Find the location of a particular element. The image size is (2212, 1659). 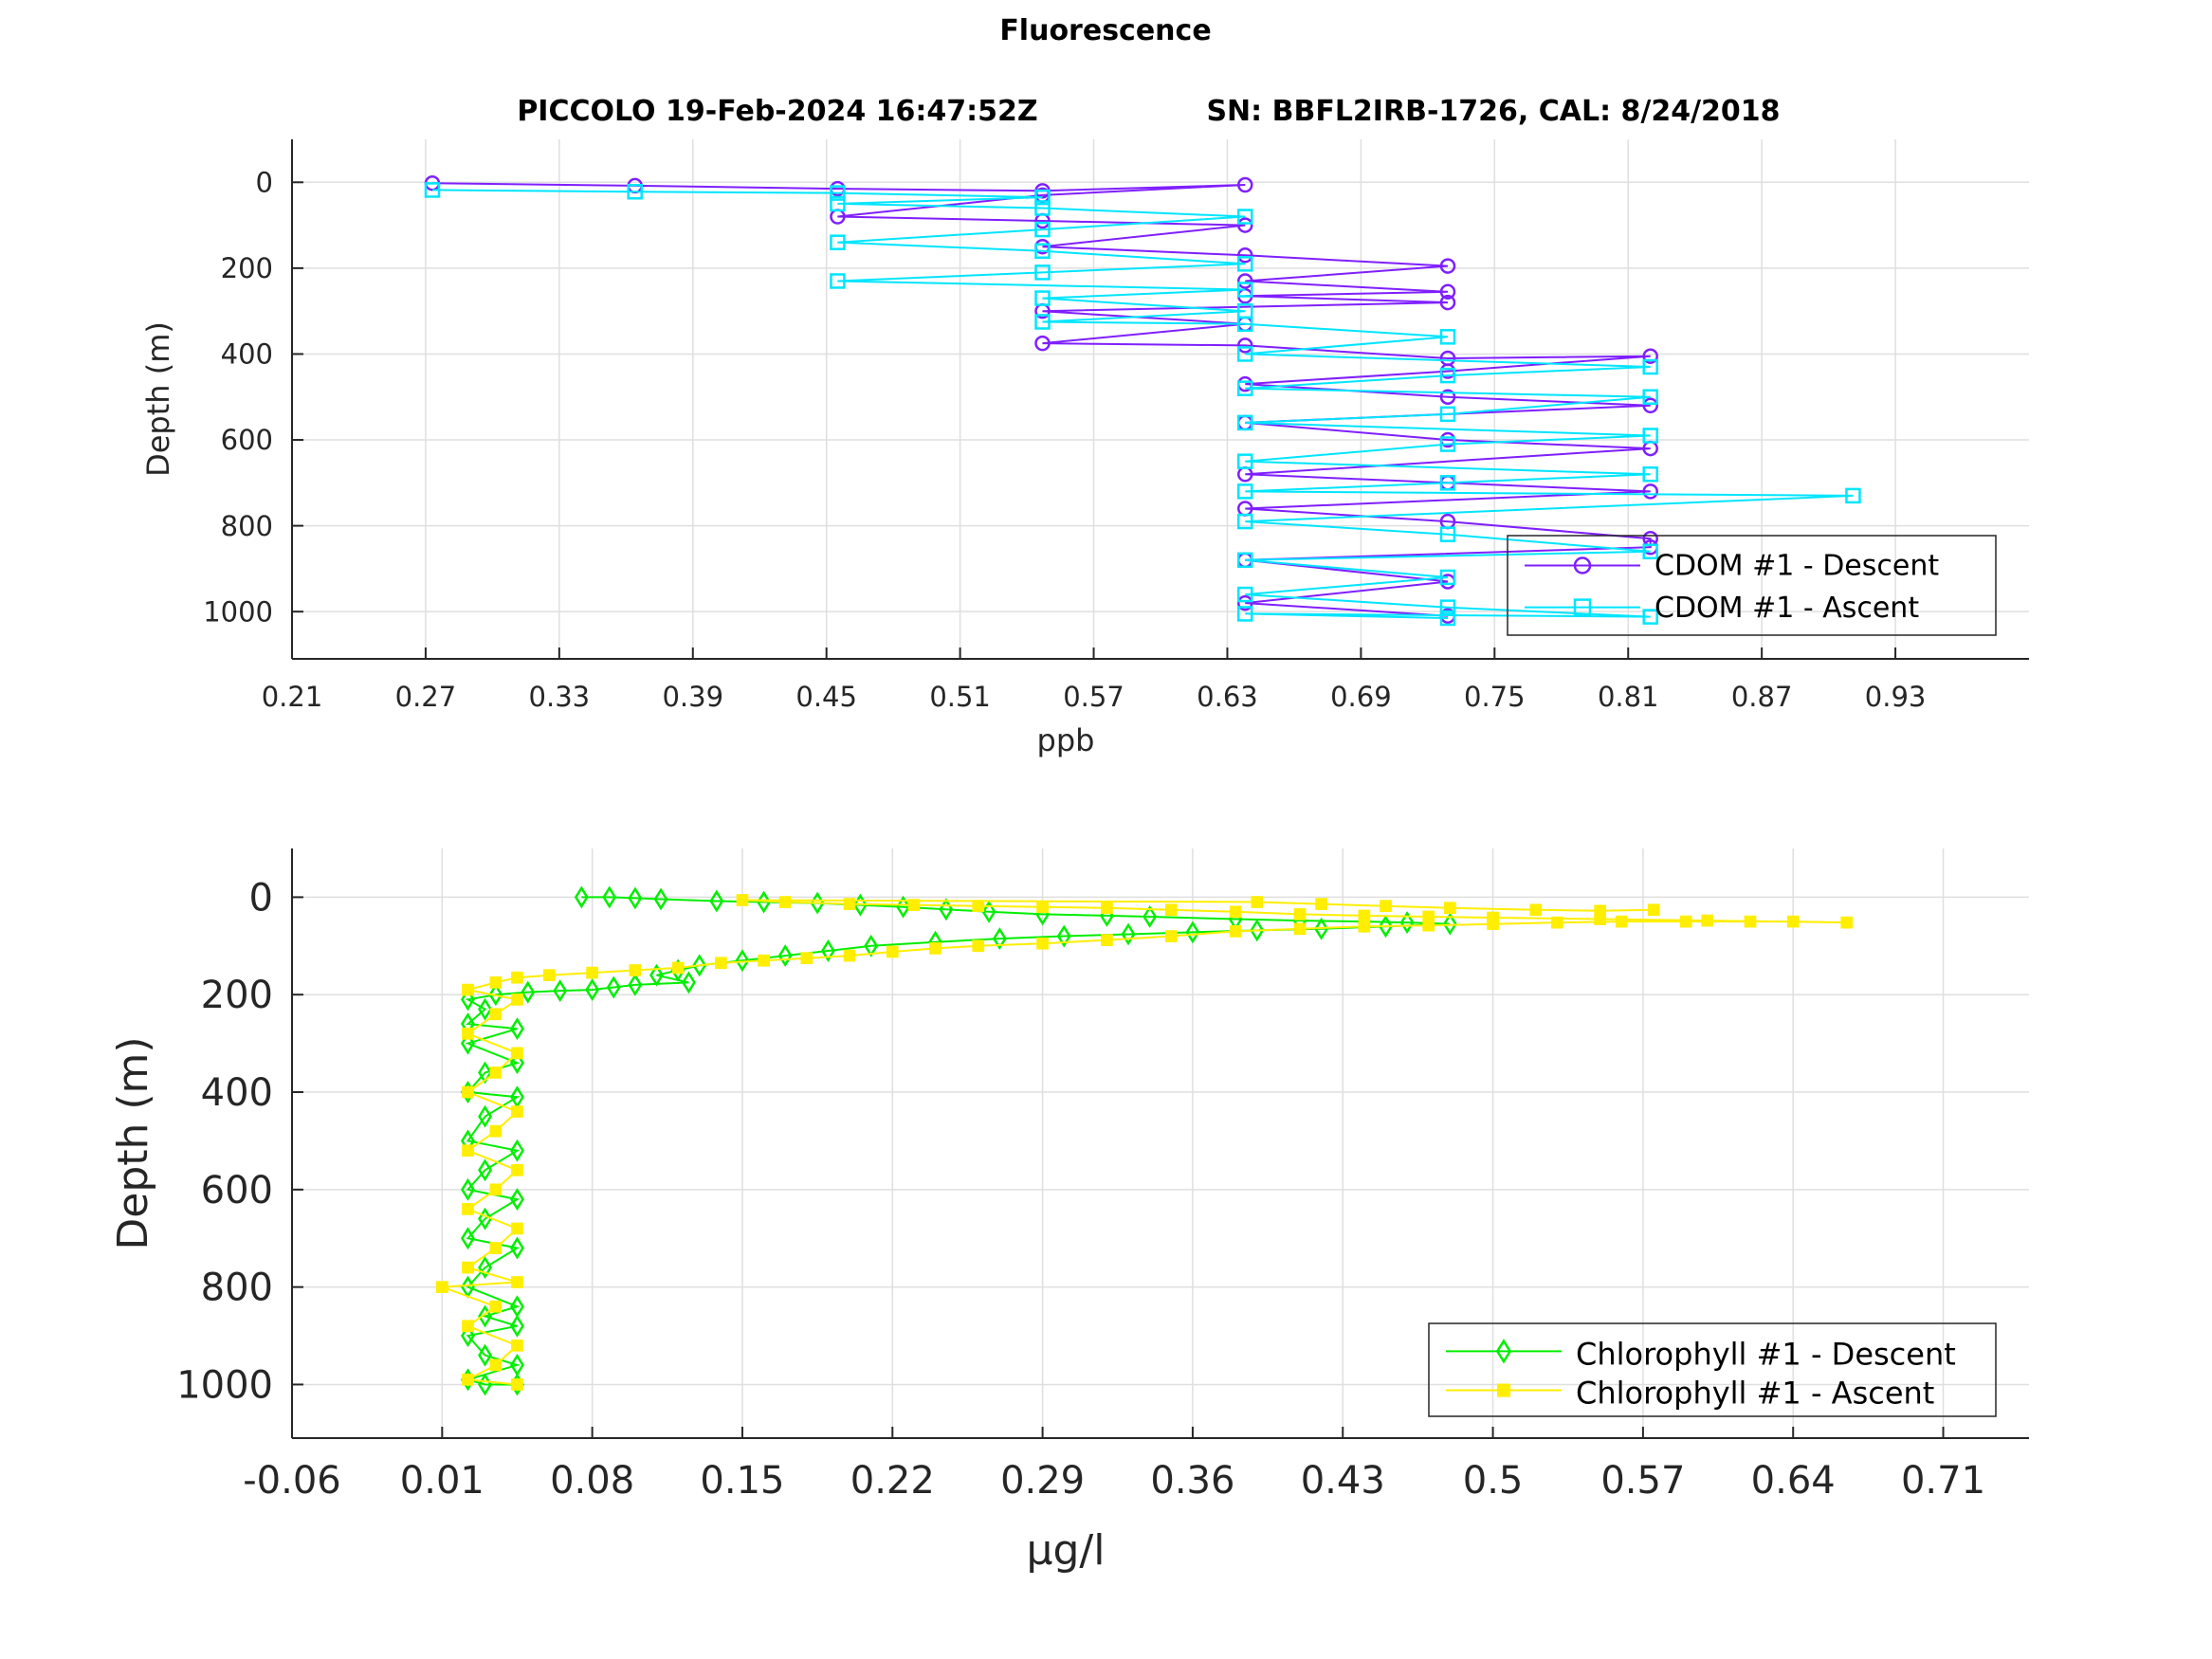

x-tick-label: -0.06 is located at coordinates (292, 1481).